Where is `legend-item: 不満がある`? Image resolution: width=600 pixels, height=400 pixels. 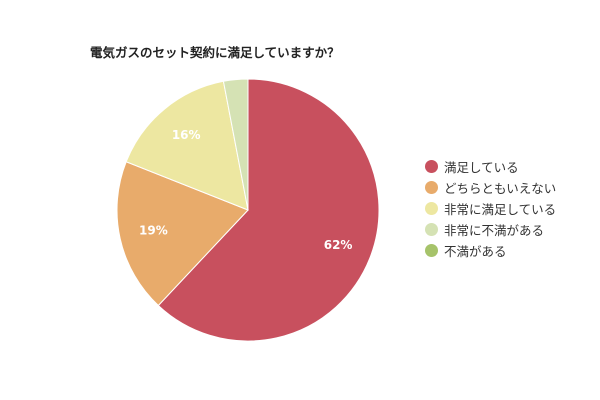 legend-item: 不満がある is located at coordinates (490, 250).